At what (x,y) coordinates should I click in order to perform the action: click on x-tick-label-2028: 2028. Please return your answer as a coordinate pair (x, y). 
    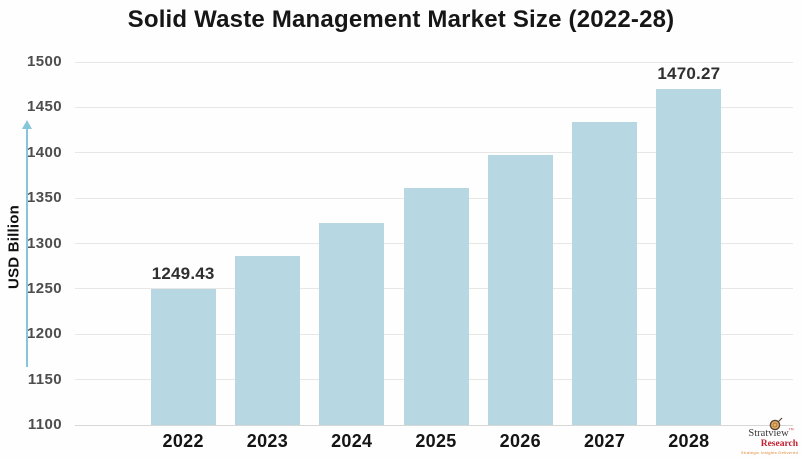
    Looking at the image, I should click on (689, 441).